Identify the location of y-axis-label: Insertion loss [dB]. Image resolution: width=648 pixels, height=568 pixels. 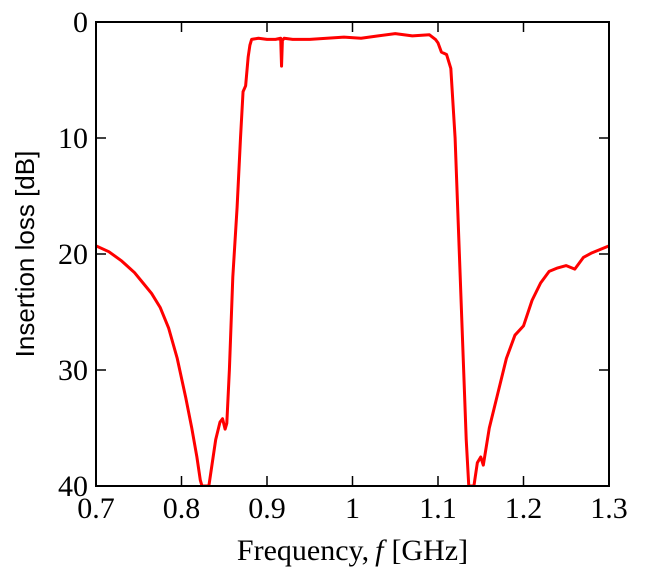
(25, 254).